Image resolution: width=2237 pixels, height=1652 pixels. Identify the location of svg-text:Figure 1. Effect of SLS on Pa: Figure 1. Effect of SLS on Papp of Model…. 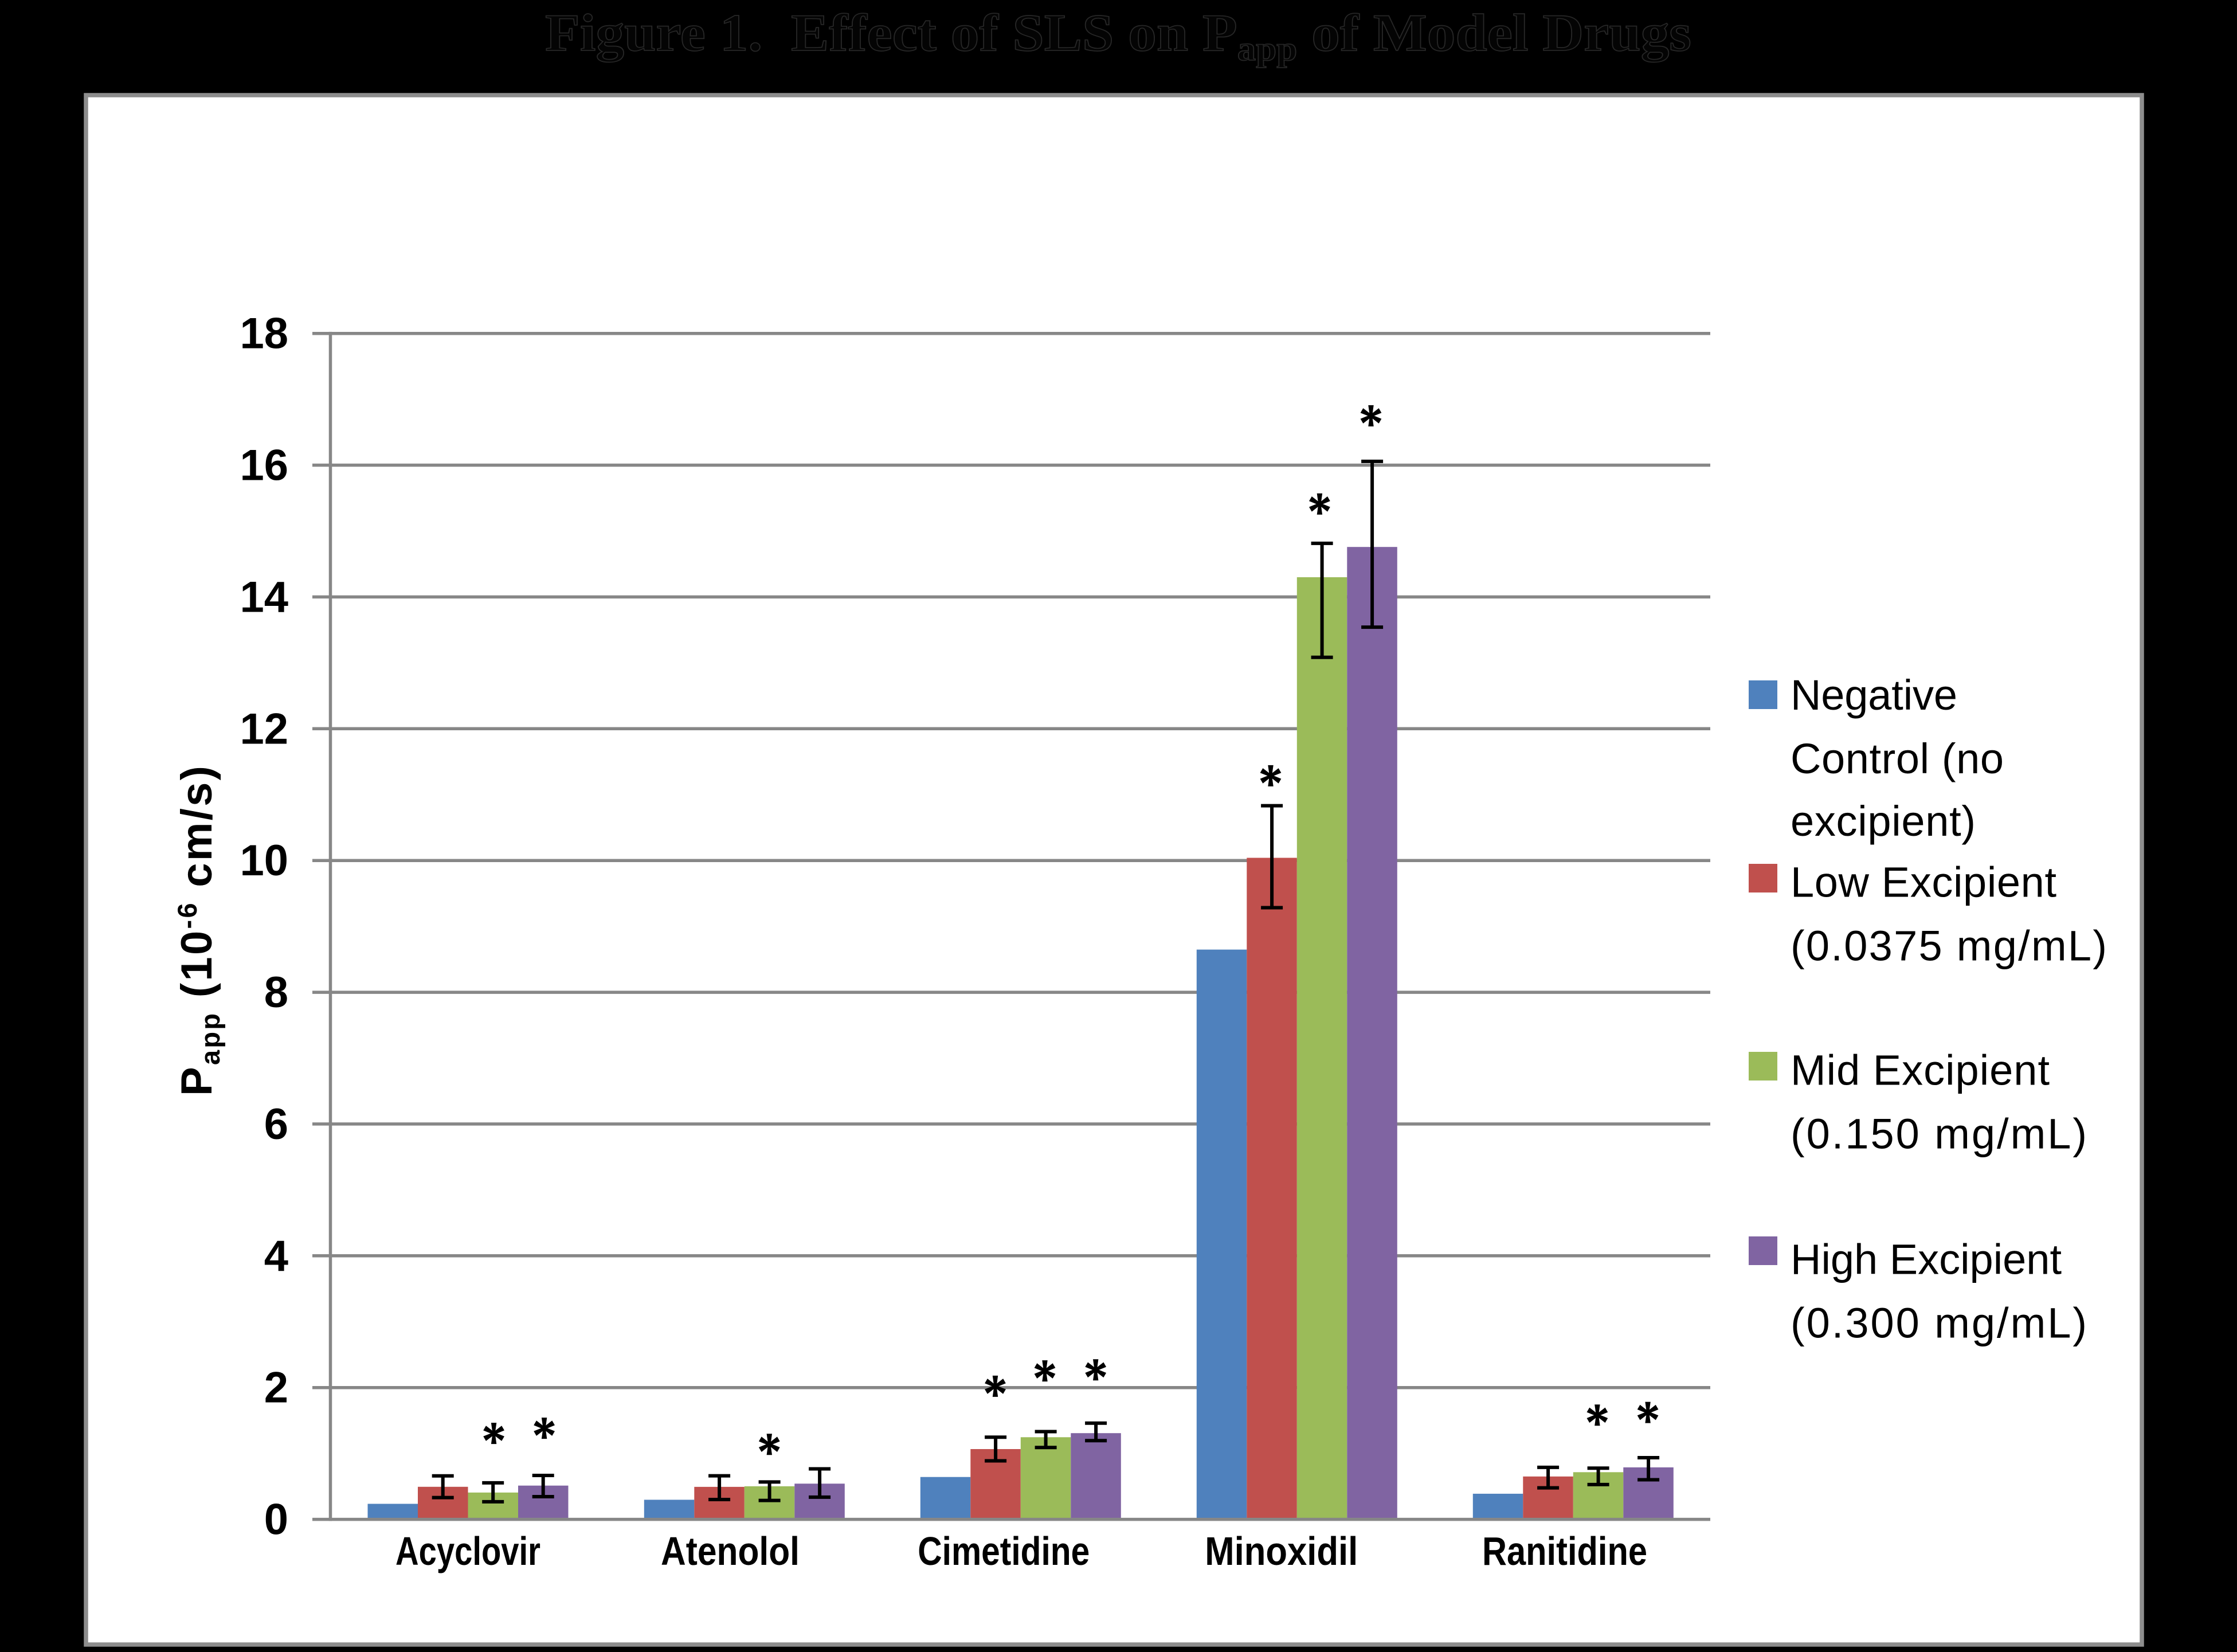
(1118, 35).